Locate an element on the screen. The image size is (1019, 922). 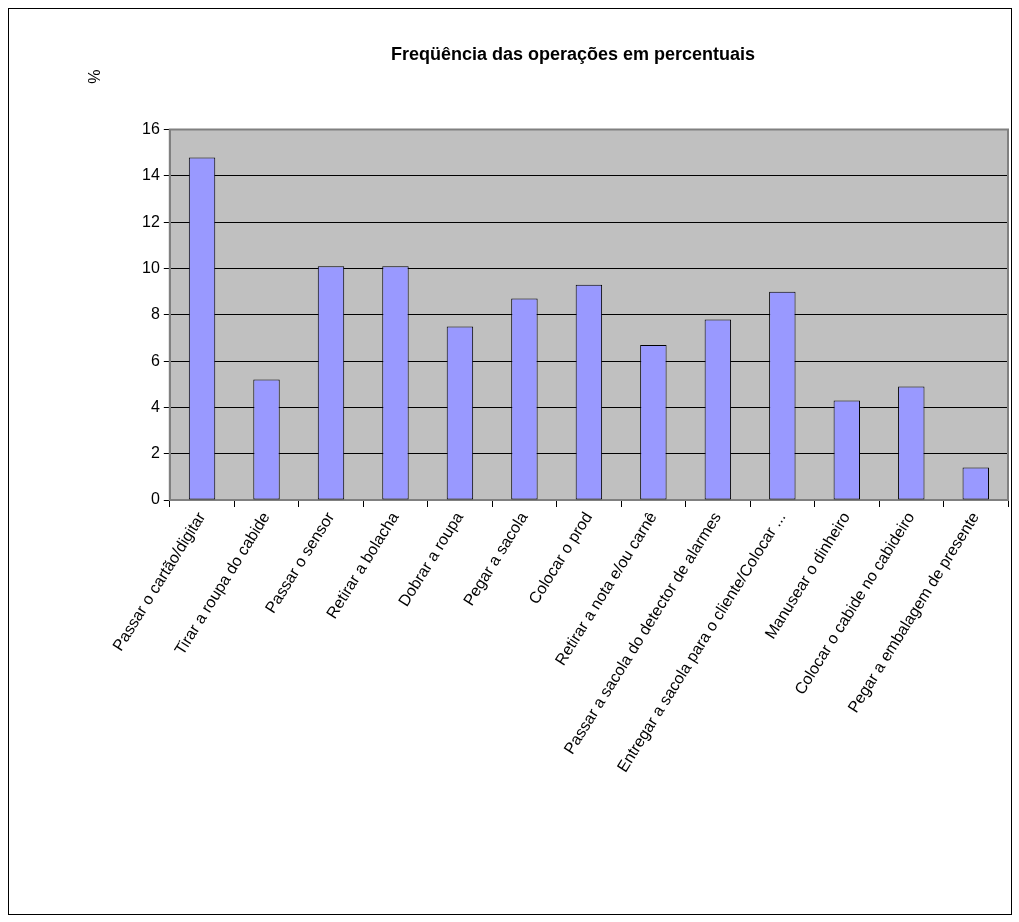
y-tick-label: 6 is located at coordinates (155, 360).